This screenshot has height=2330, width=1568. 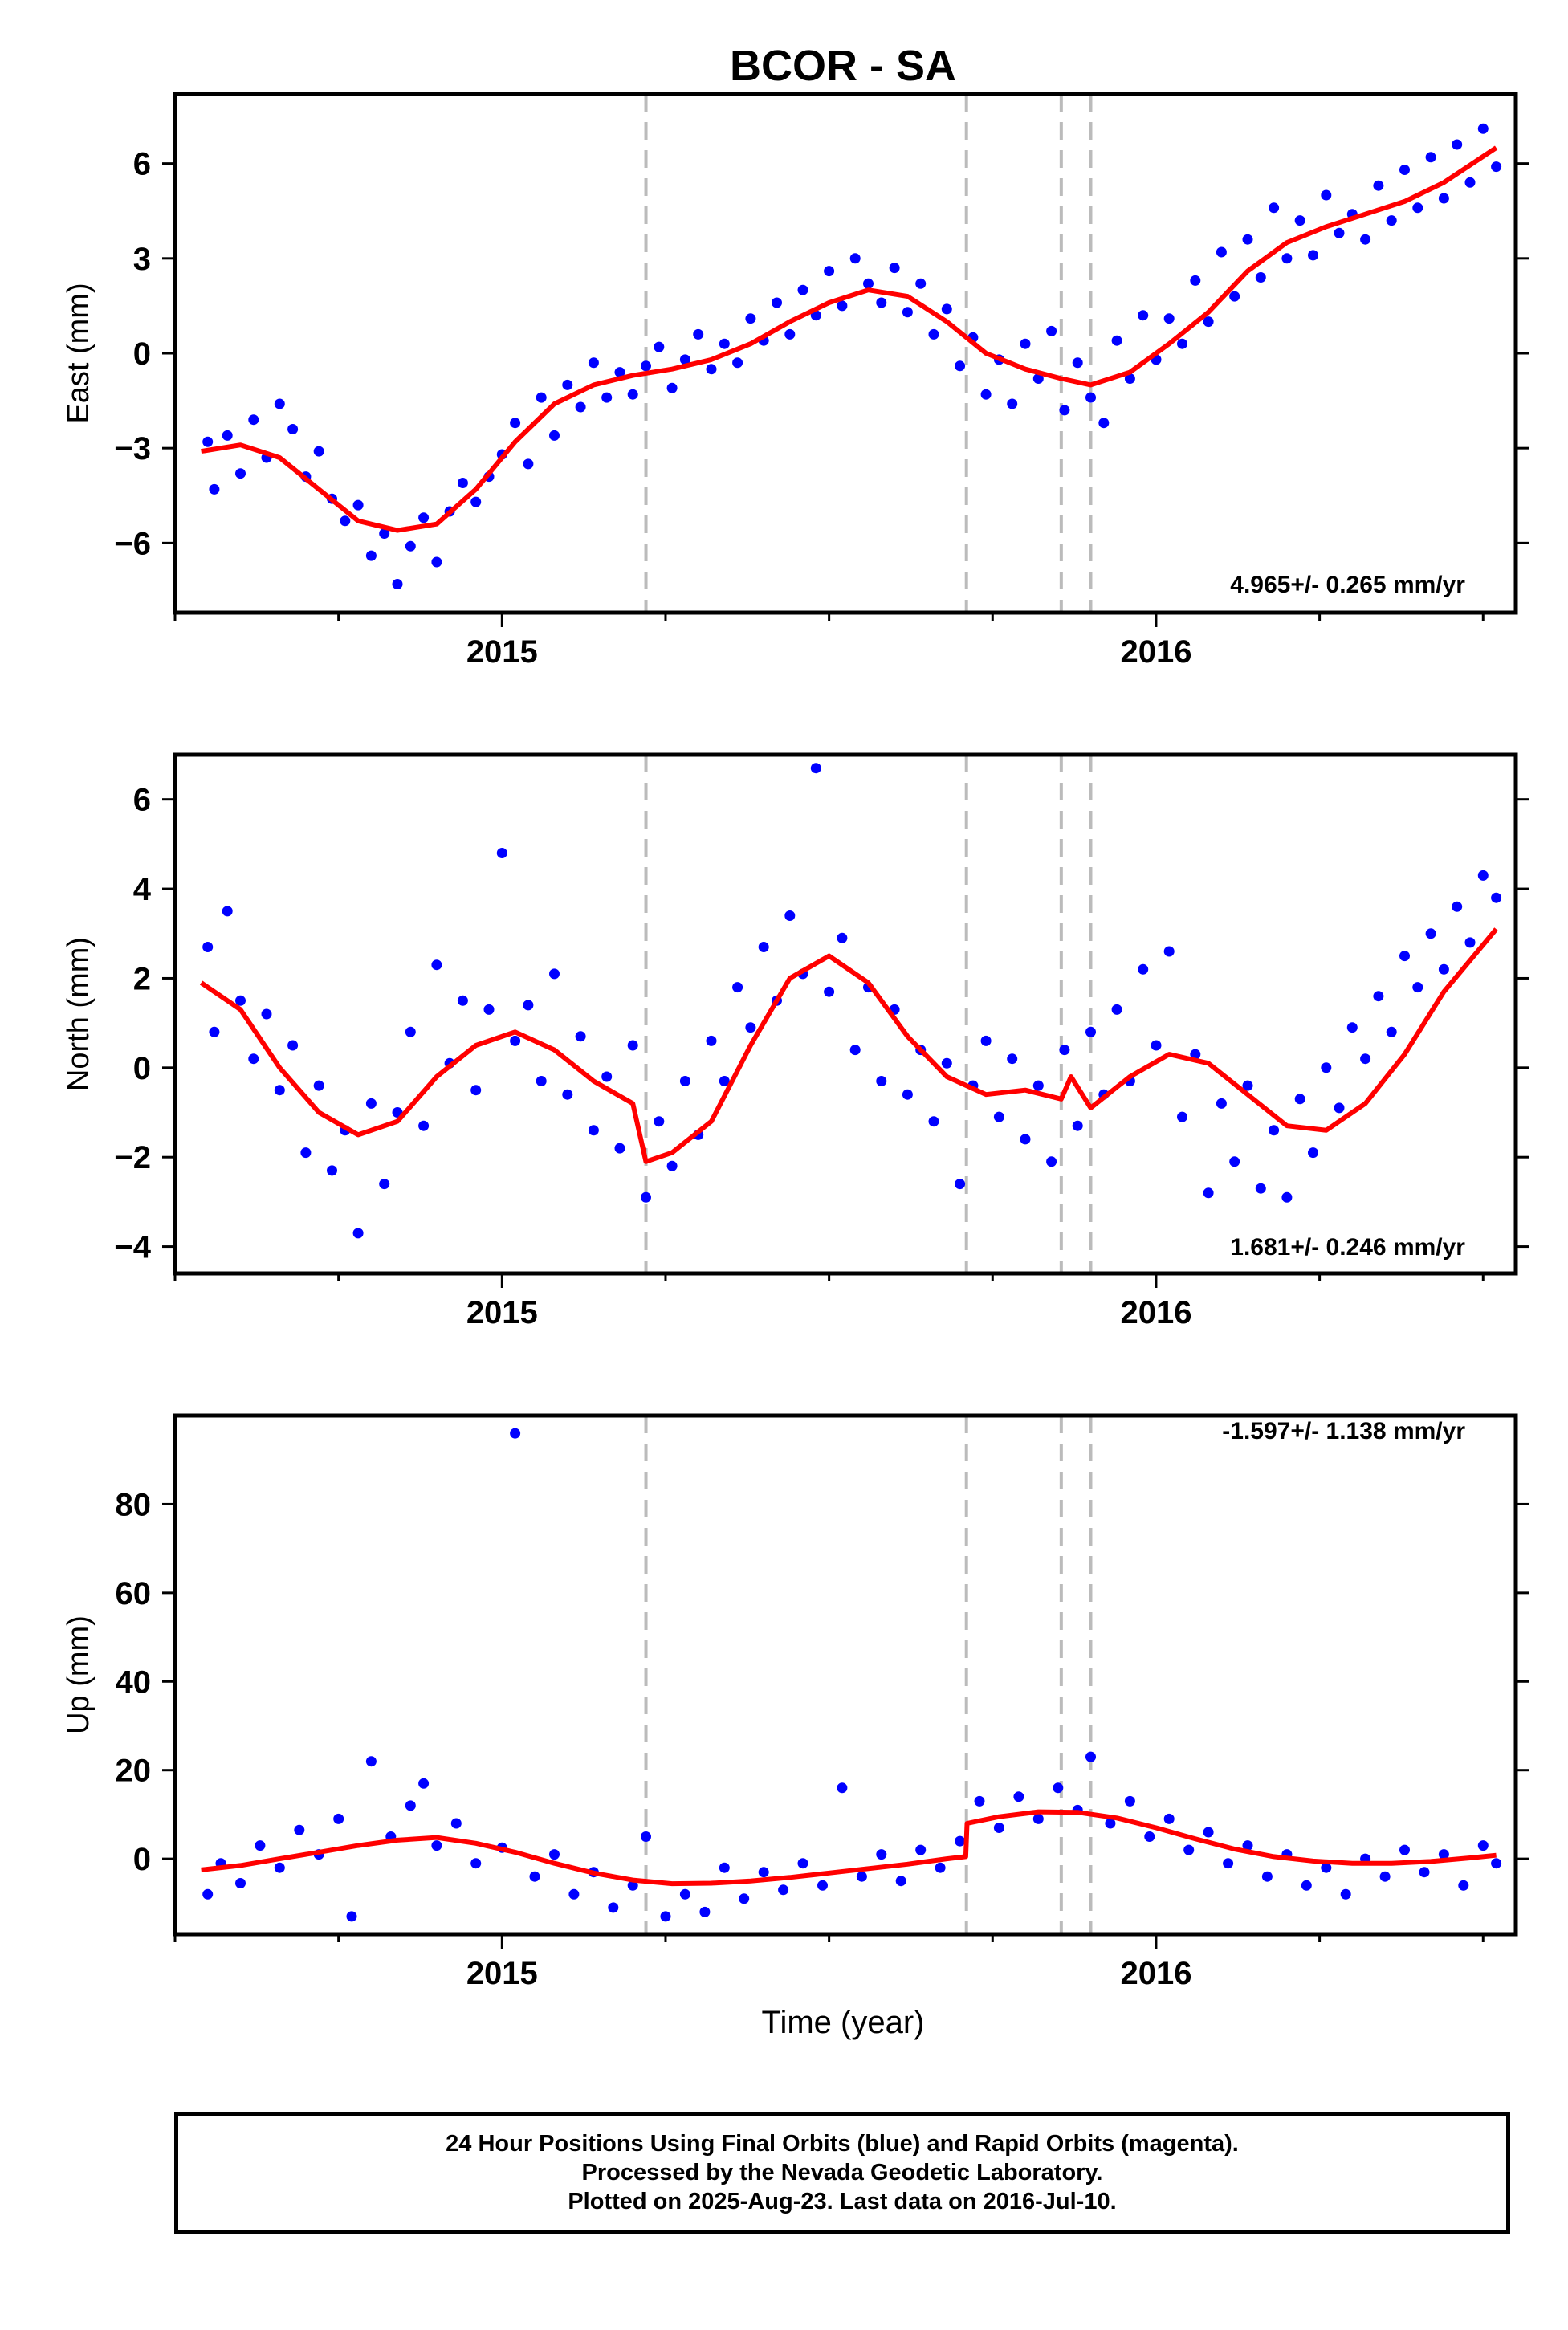 I want to click on east-model-fit-line, so click(x=849, y=339).